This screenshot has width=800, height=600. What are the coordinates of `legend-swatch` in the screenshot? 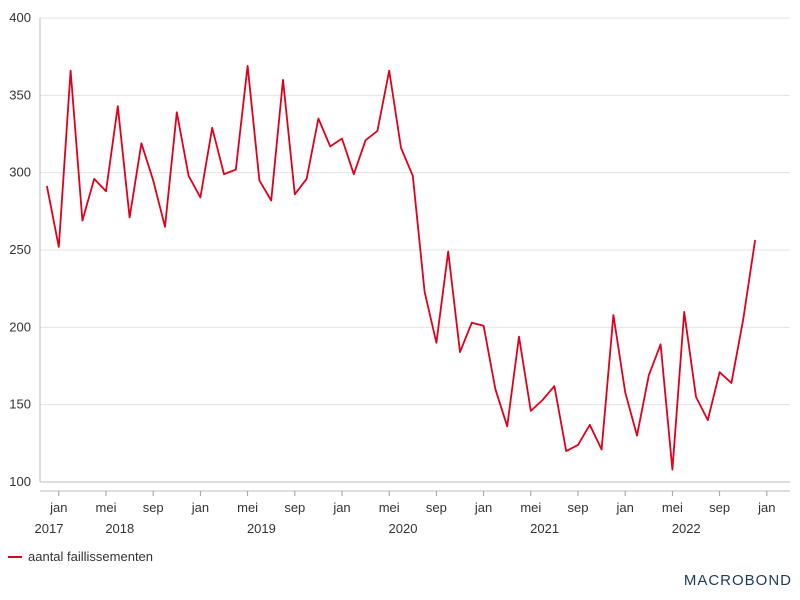 It's located at (15, 556).